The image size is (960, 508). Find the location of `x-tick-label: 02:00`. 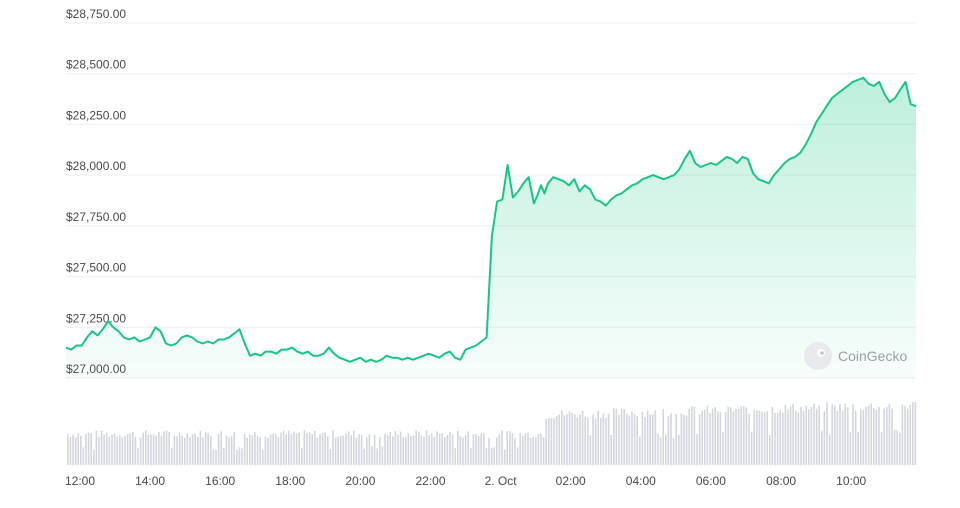

x-tick-label: 02:00 is located at coordinates (571, 481).